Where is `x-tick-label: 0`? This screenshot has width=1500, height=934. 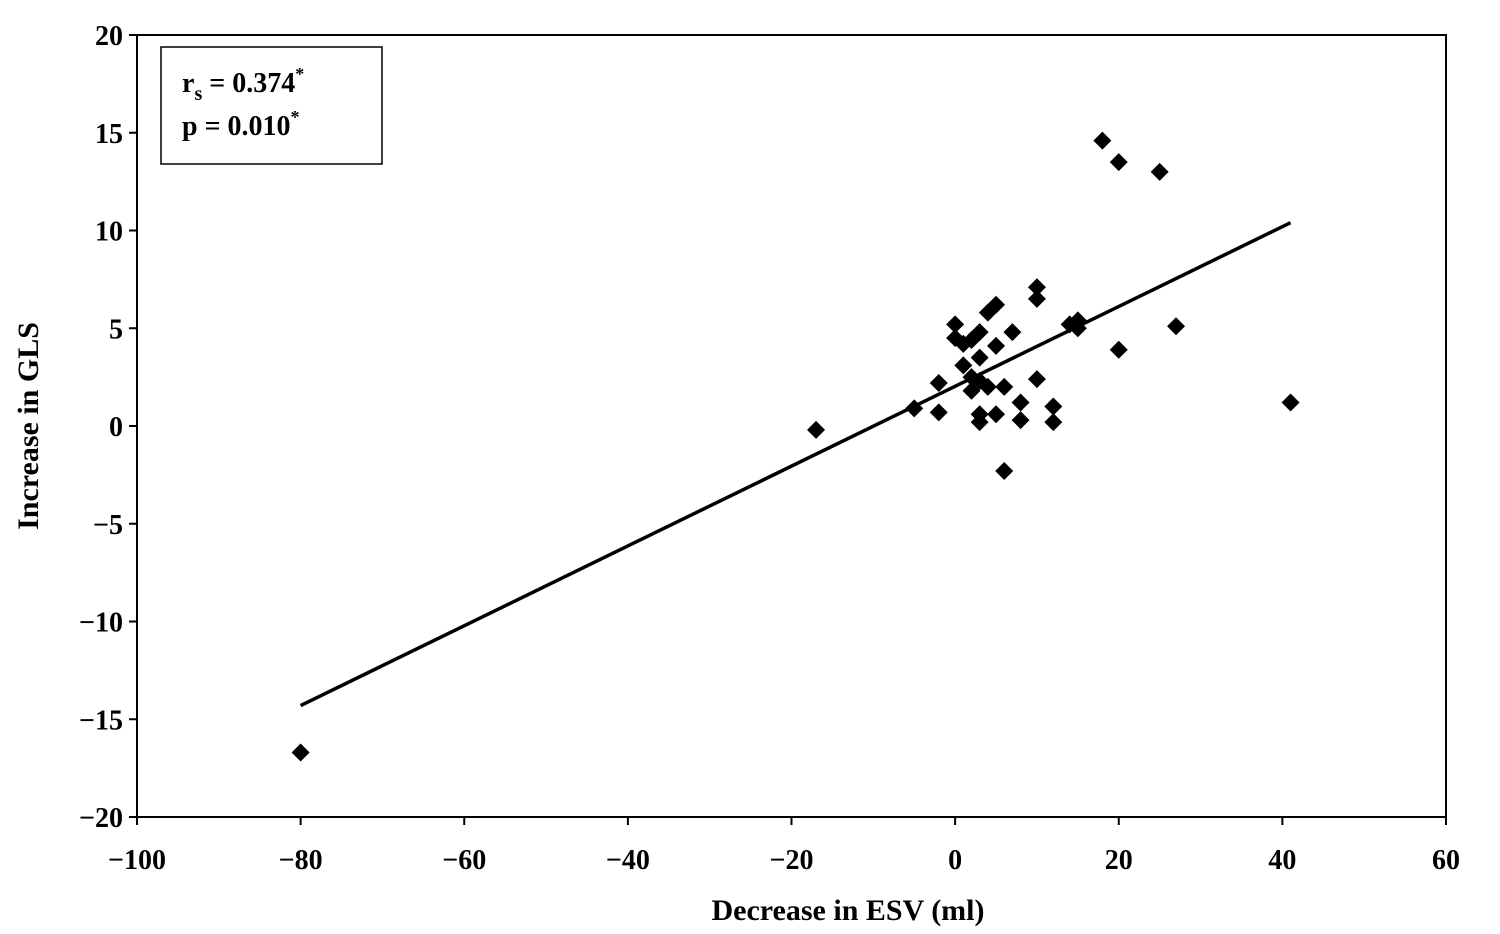 x-tick-label: 0 is located at coordinates (955, 860).